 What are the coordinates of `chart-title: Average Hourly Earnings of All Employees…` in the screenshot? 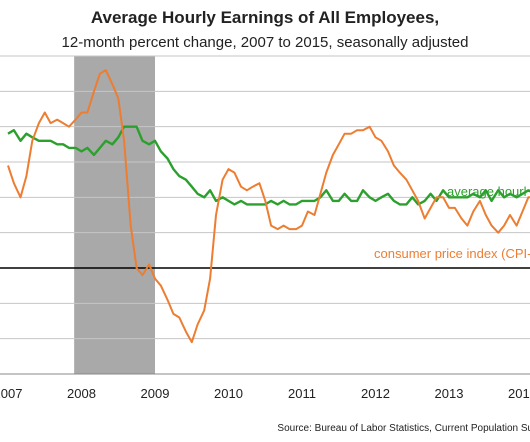 It's located at (265, 17).